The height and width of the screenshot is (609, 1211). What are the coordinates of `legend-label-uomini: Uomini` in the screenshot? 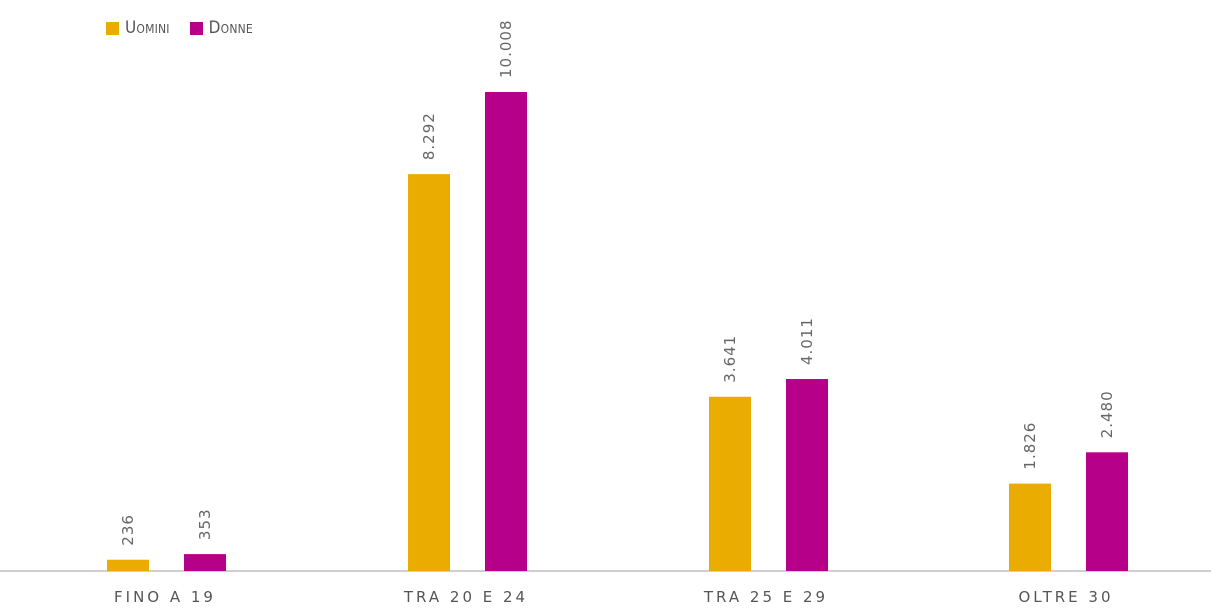 It's located at (147, 28).